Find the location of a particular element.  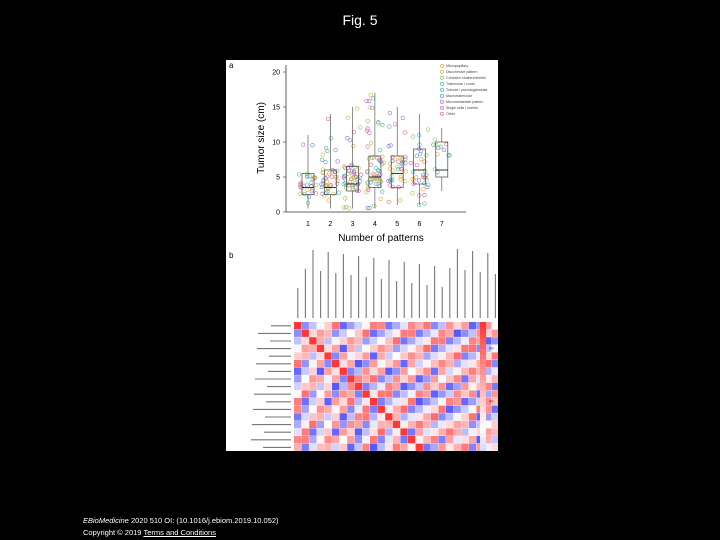

y-tick-label: 15 is located at coordinates (276, 108).